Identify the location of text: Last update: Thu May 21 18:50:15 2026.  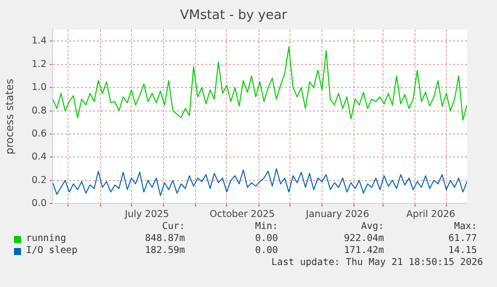
(377, 262).